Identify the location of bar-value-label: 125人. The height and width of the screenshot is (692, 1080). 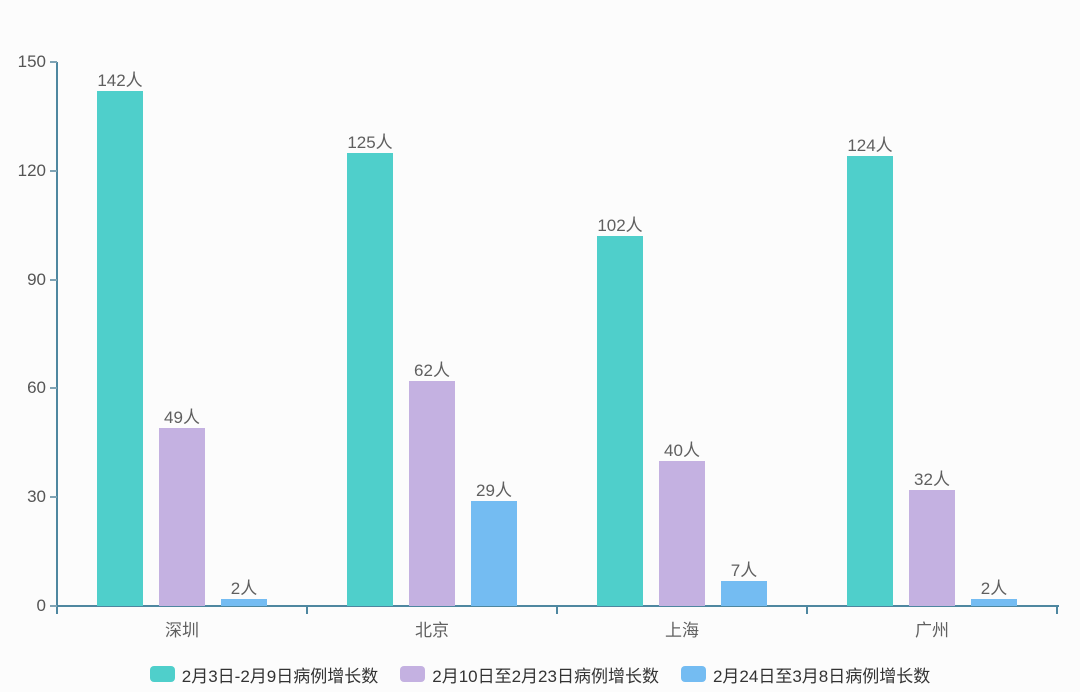
(370, 142).